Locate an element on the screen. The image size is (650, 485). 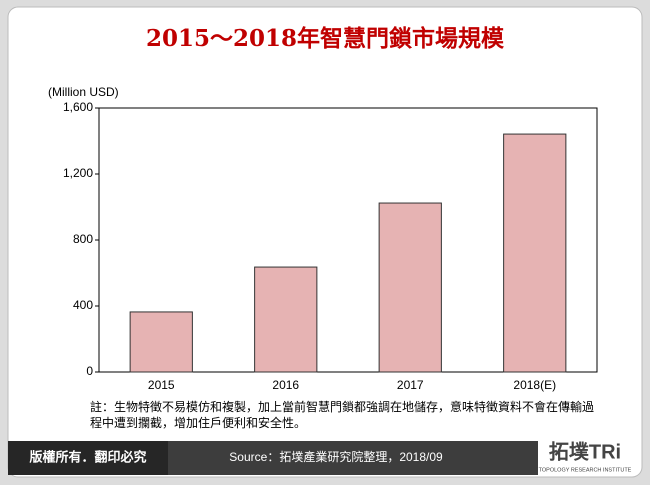
y-tick-label: 1,200 is located at coordinates (78, 173).